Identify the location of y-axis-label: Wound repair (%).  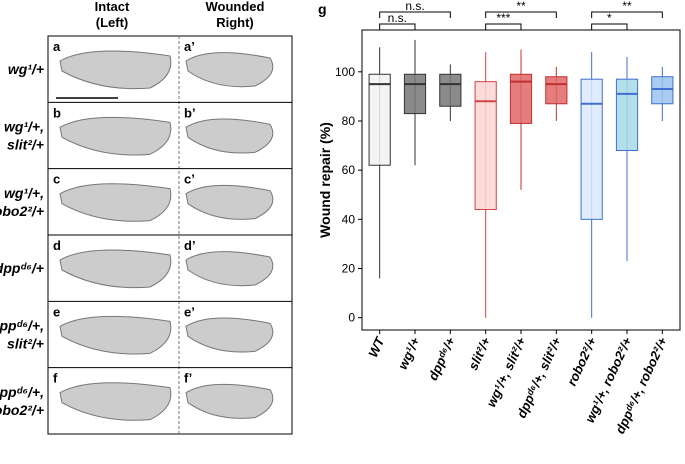
(325, 180).